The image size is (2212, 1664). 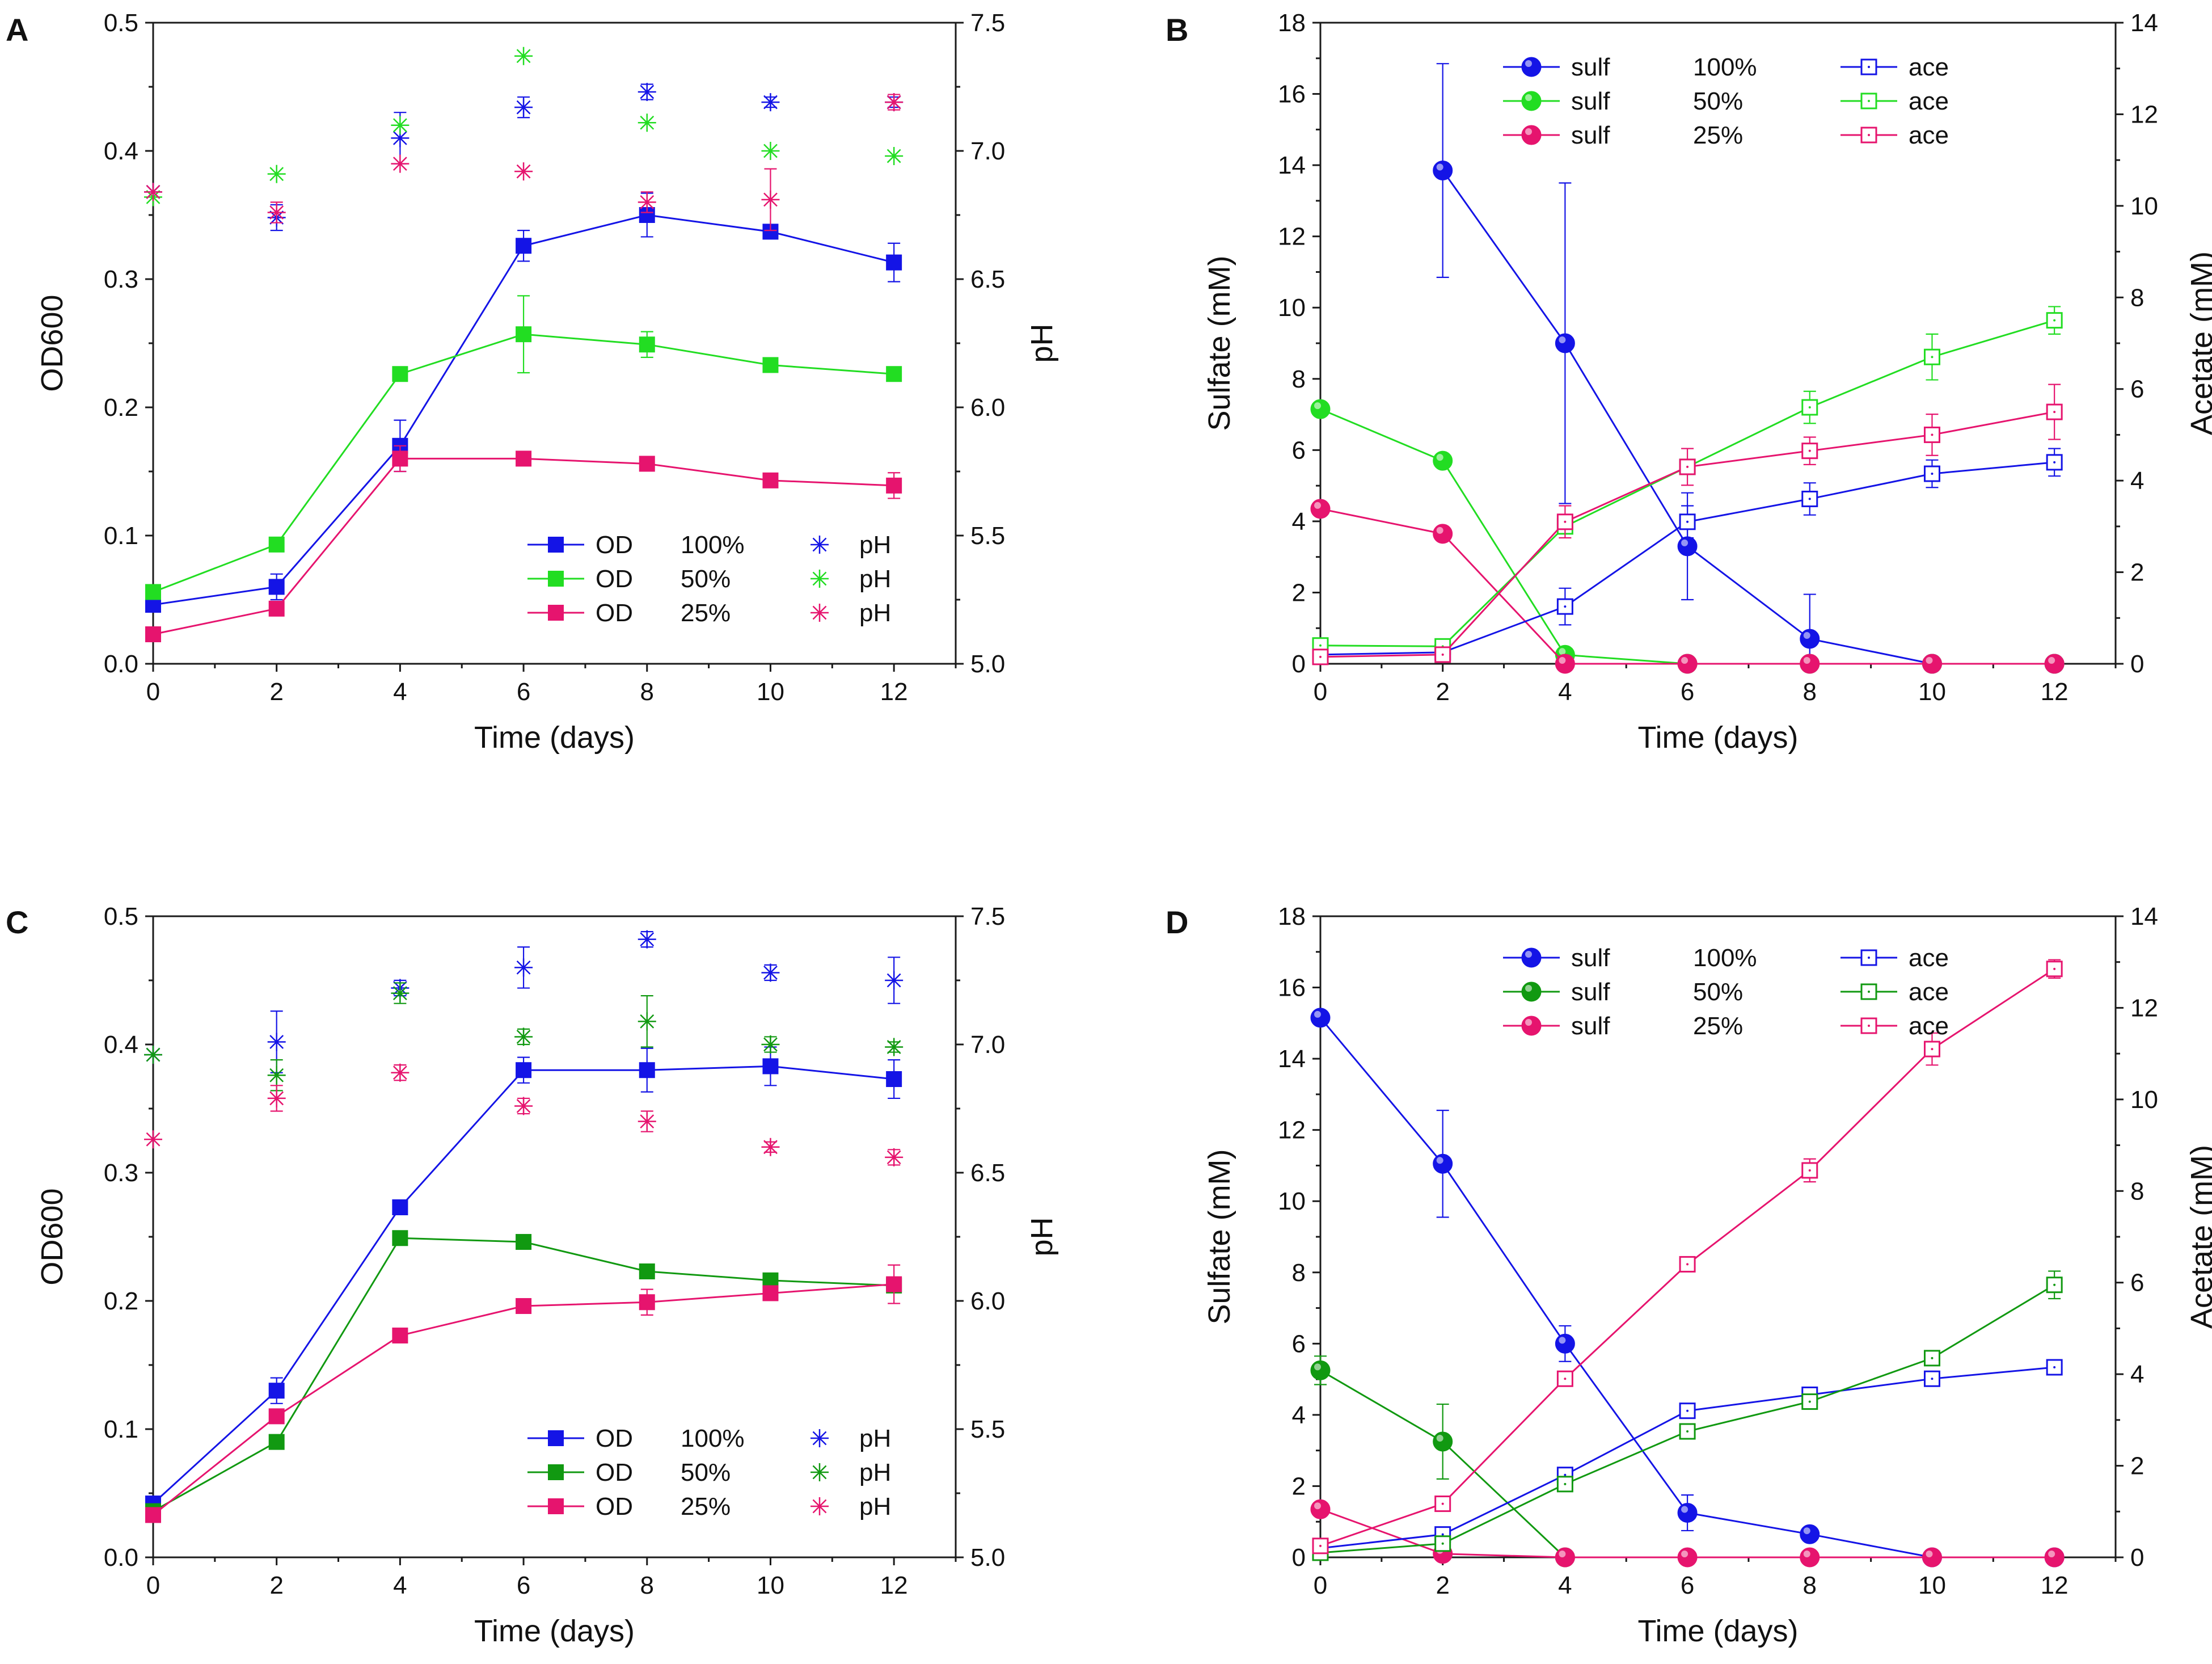 What do you see at coordinates (1042, 343) in the screenshot?
I see `y2-axis-title: pH` at bounding box center [1042, 343].